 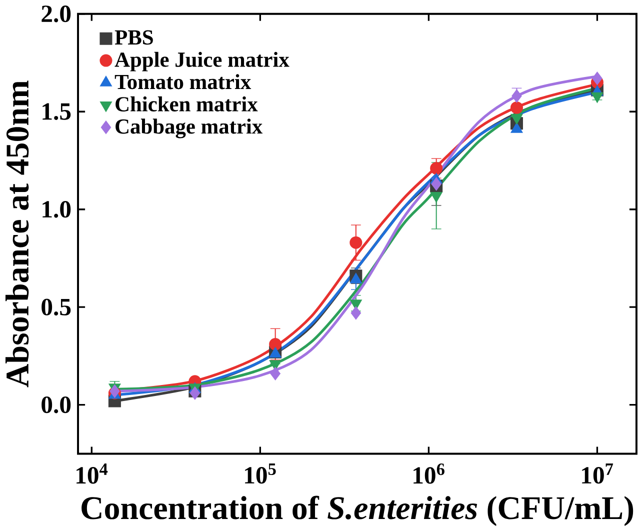 I want to click on x-axis-title: Concentration of S.enterities (CFU/mL), so click(x=358, y=511).